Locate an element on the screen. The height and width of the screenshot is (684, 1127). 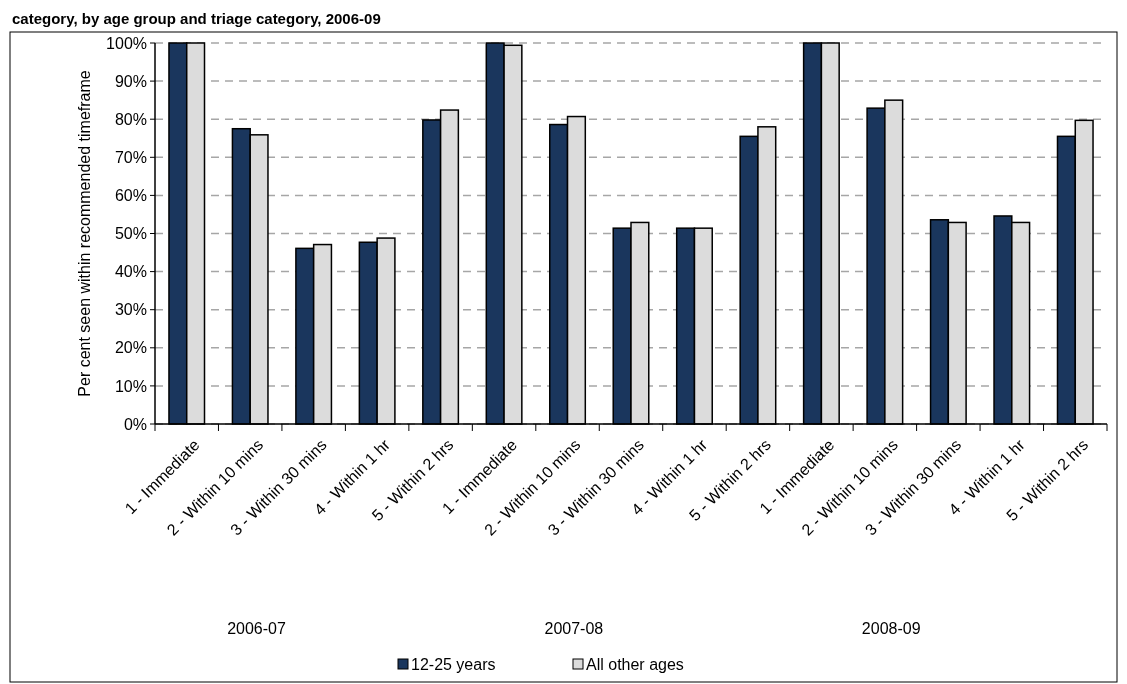
y-tick-label: 20% is located at coordinates (130, 348).